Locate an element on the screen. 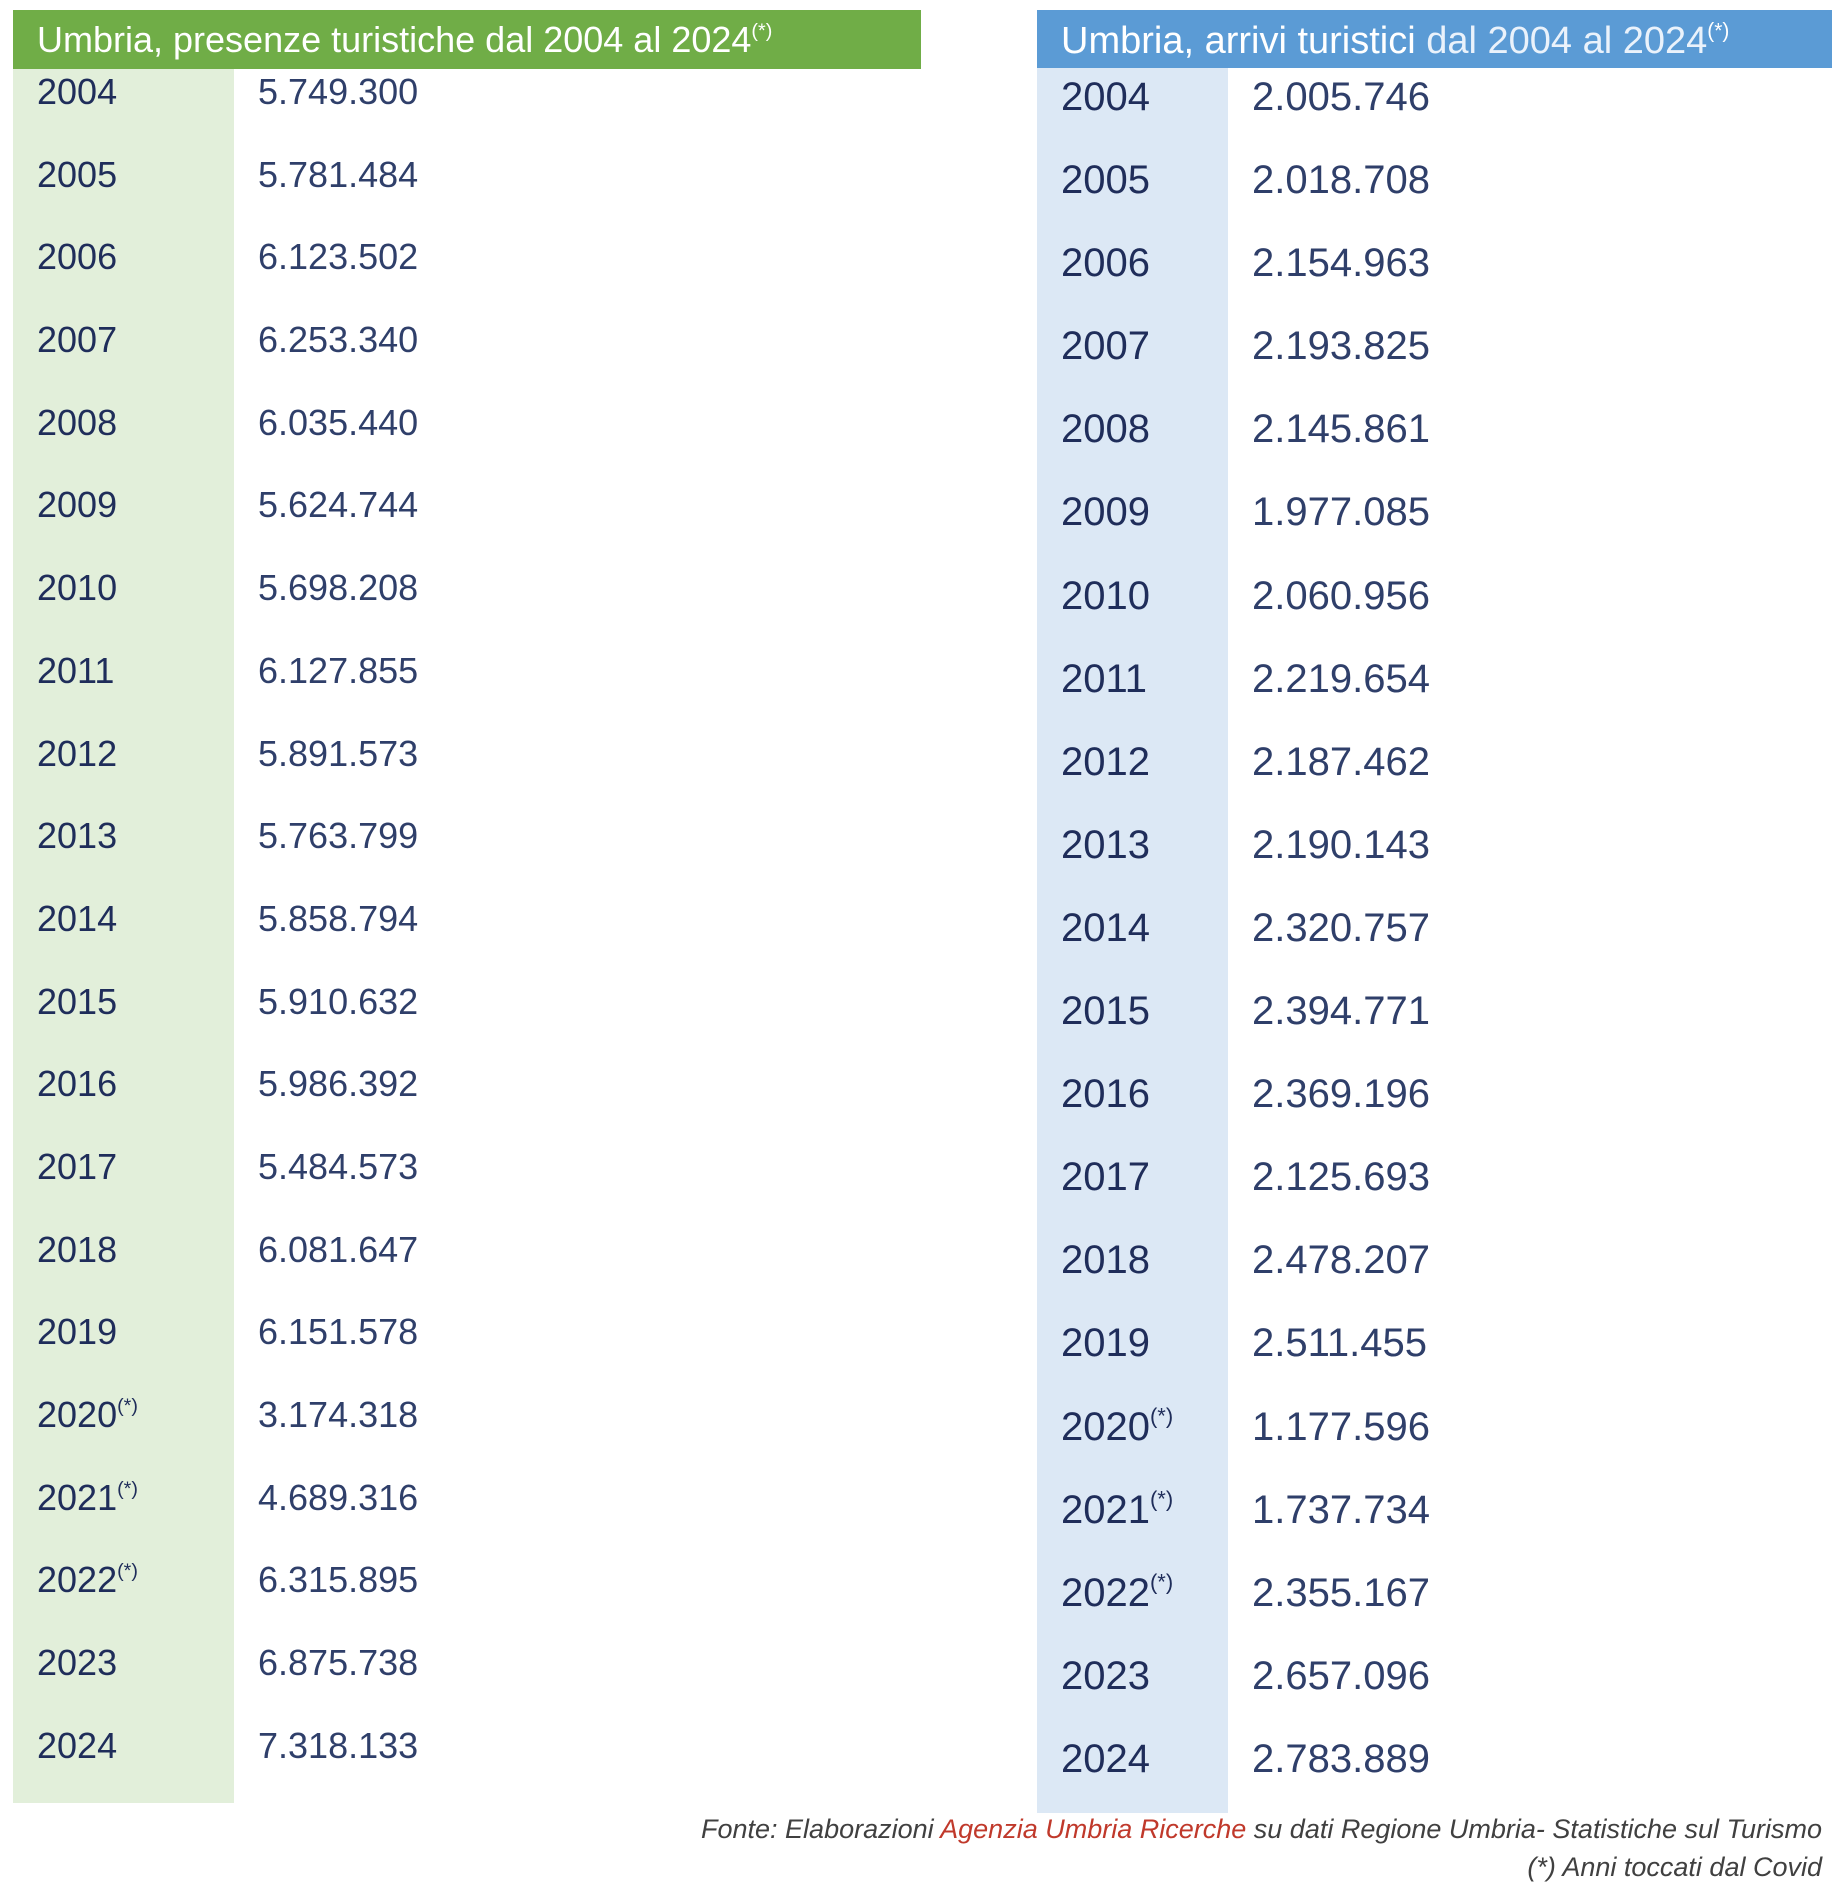 Image resolution: width=1842 pixels, height=1900 pixels. presenze-value-cell: 5.484.573 is located at coordinates (338, 1166).